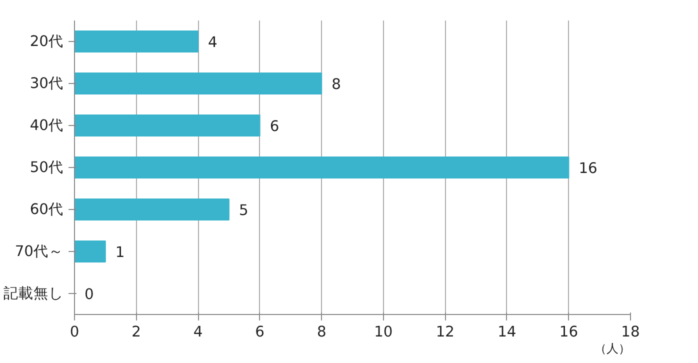  What do you see at coordinates (75, 332) in the screenshot?
I see `x-tick-label: 0` at bounding box center [75, 332].